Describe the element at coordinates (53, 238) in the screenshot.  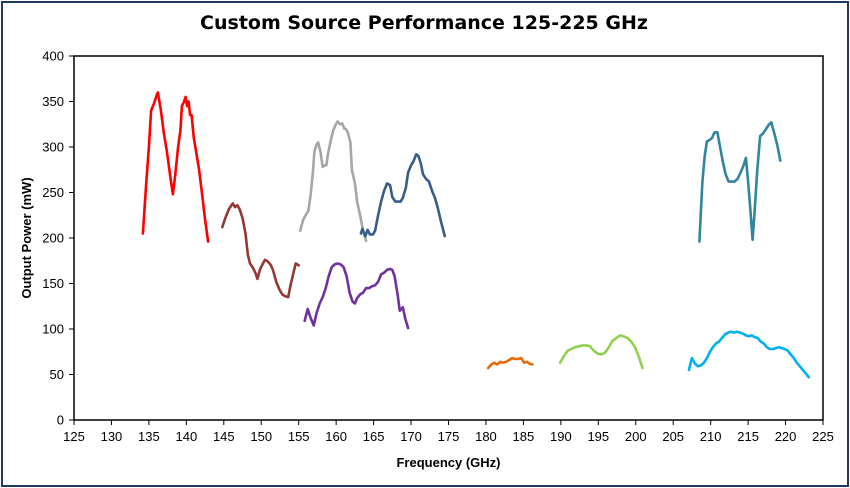
I see `y-tick-label: 200` at that location.